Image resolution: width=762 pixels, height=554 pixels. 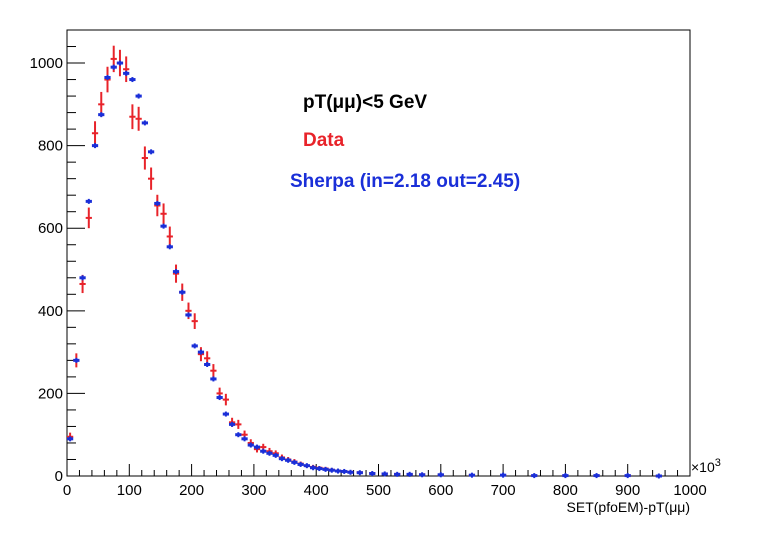 What do you see at coordinates (405, 181) in the screenshot?
I see `legend-entry-sherpa: Sherpa (in=2.18 out=2.45)` at bounding box center [405, 181].